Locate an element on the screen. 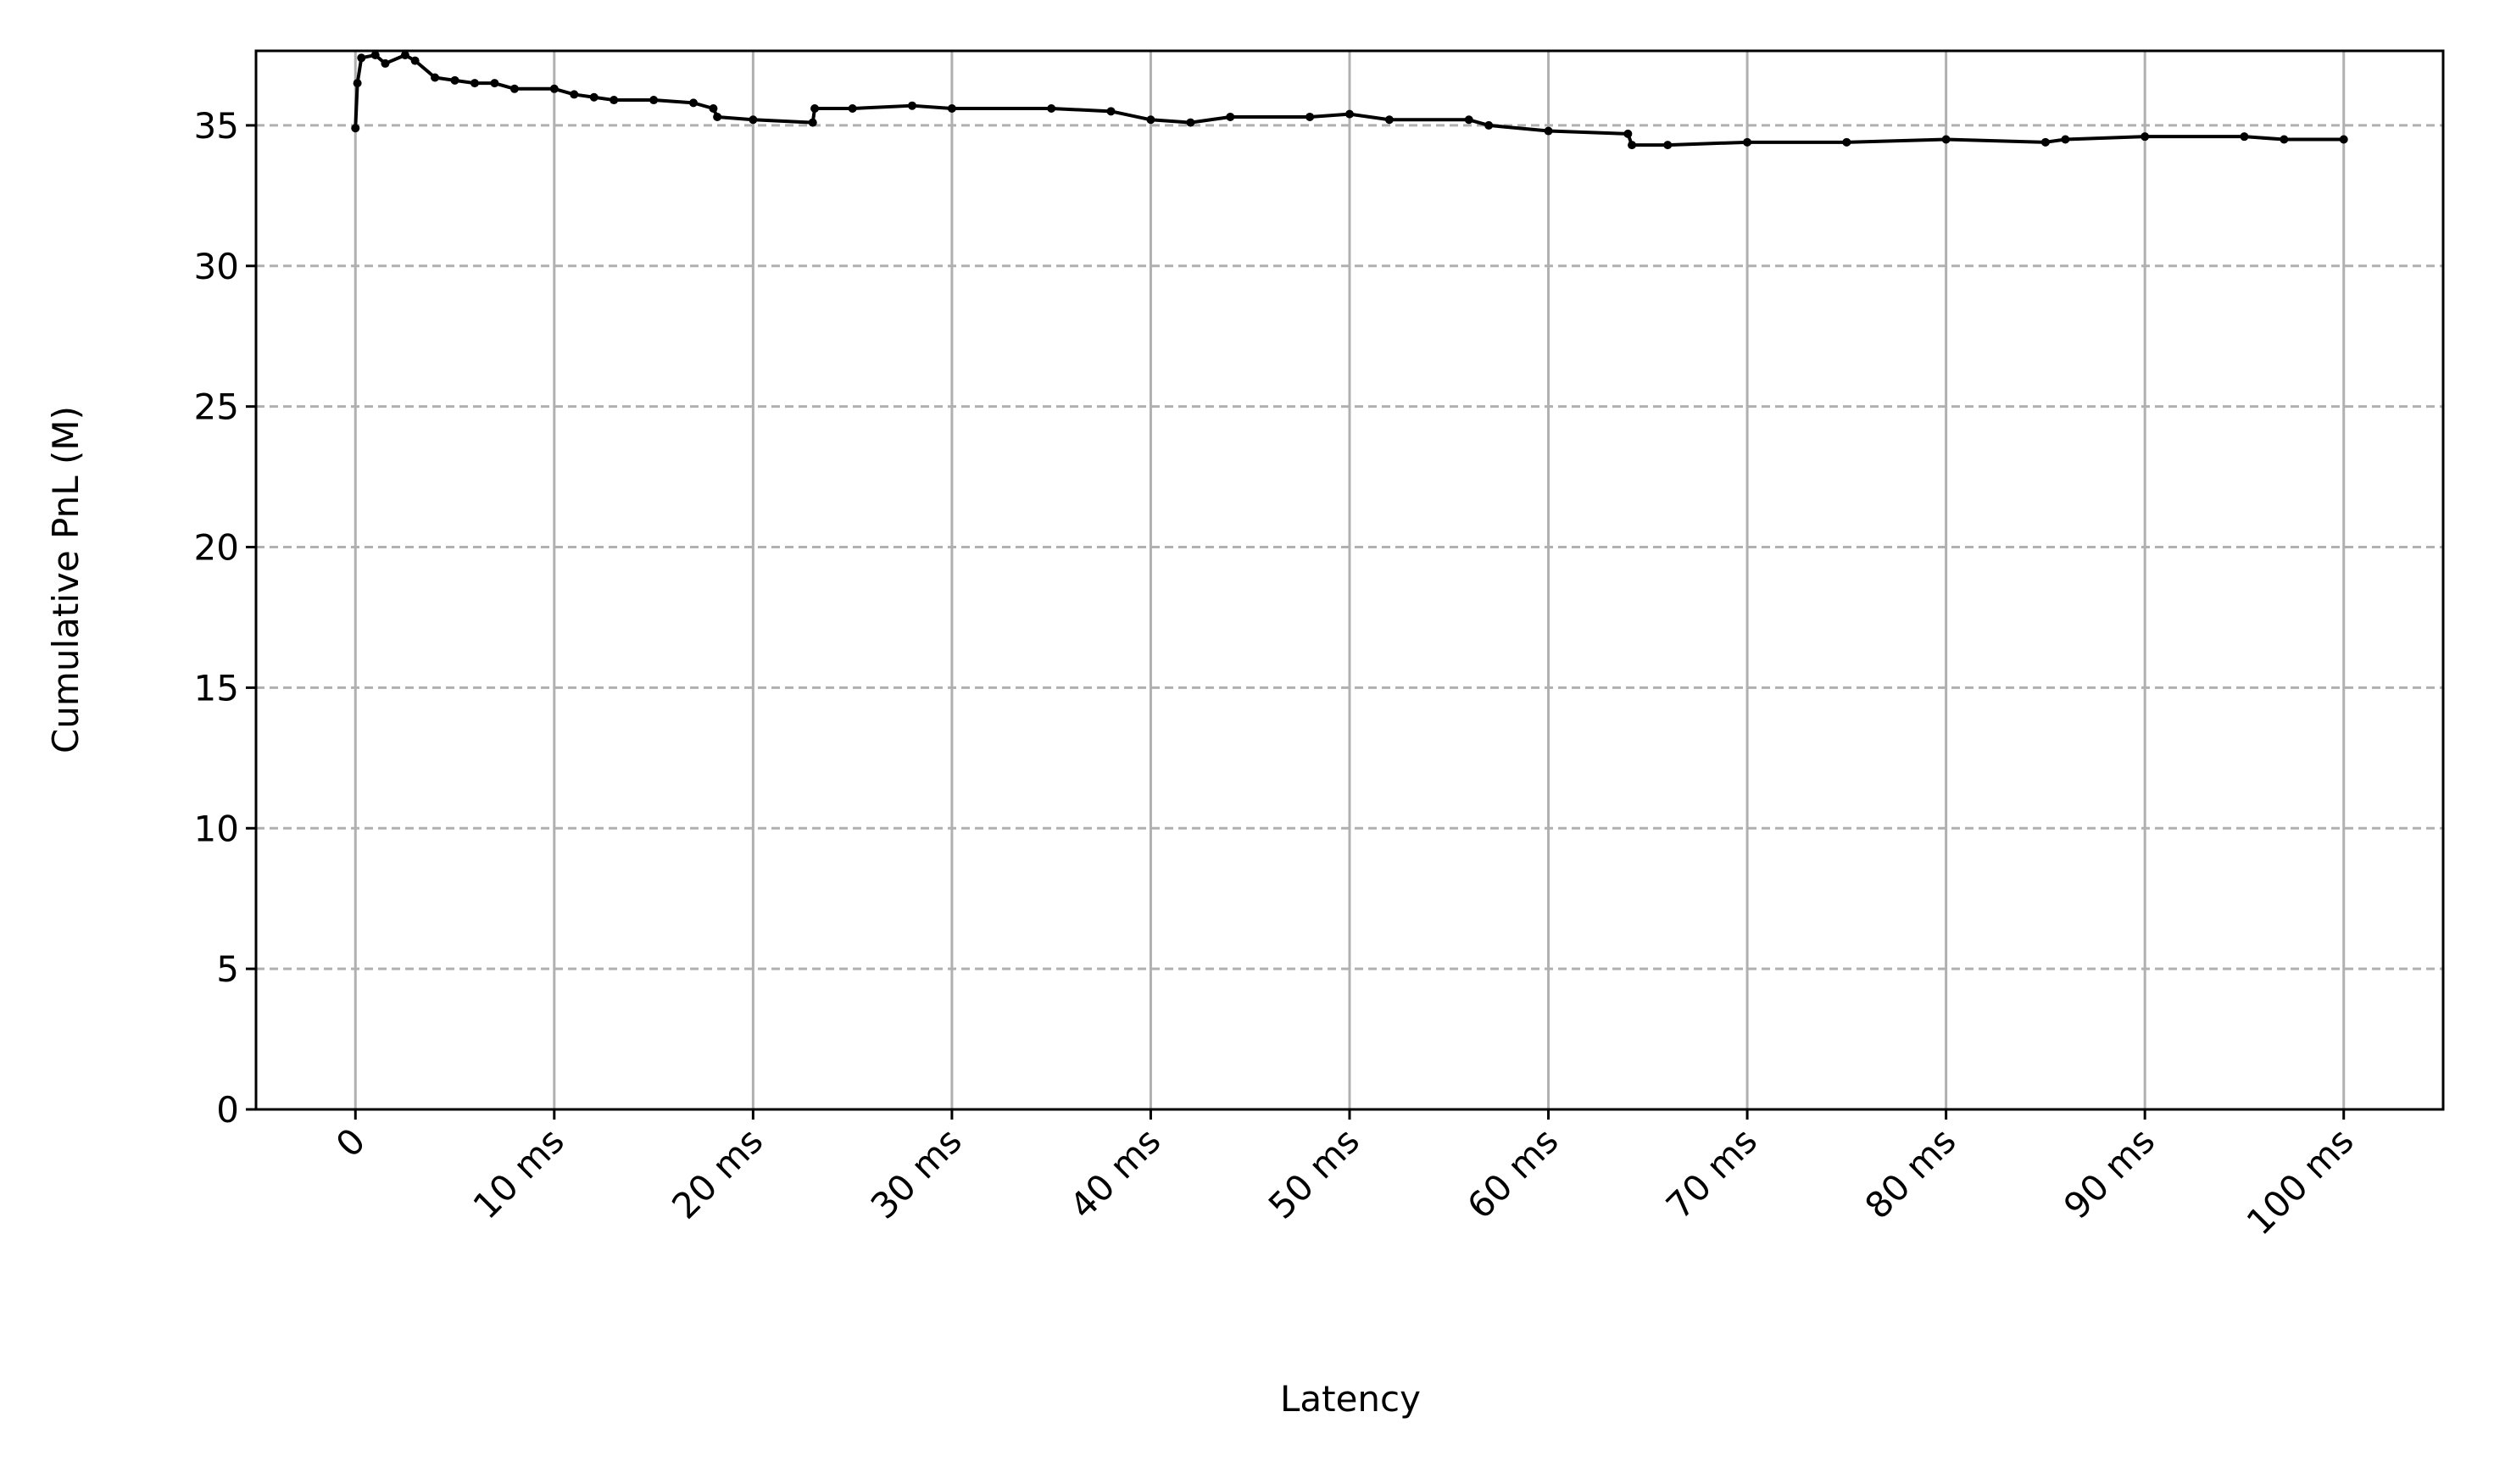 The height and width of the screenshot is (1484, 2494). x-axis-label: Latency is located at coordinates (1350, 1399).